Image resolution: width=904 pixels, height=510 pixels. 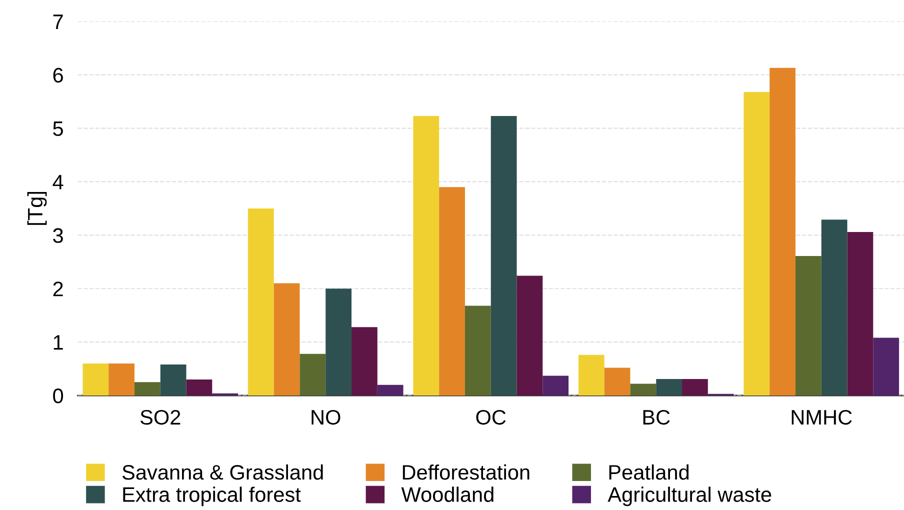 What do you see at coordinates (212, 496) in the screenshot?
I see `legend-label: Extra tropical forest` at bounding box center [212, 496].